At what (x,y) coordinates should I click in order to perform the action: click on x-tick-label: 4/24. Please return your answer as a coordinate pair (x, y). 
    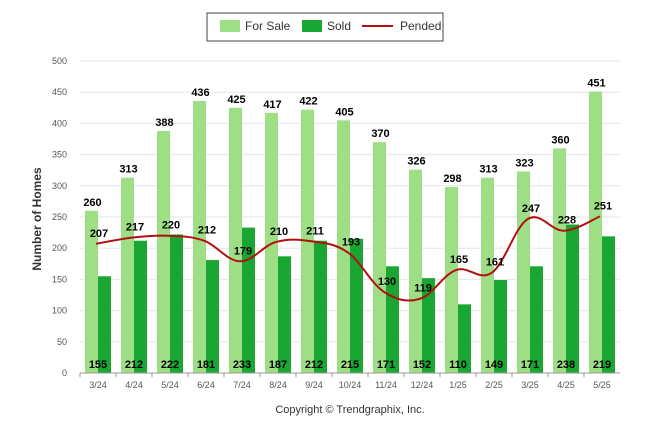
    Looking at the image, I should click on (134, 385).